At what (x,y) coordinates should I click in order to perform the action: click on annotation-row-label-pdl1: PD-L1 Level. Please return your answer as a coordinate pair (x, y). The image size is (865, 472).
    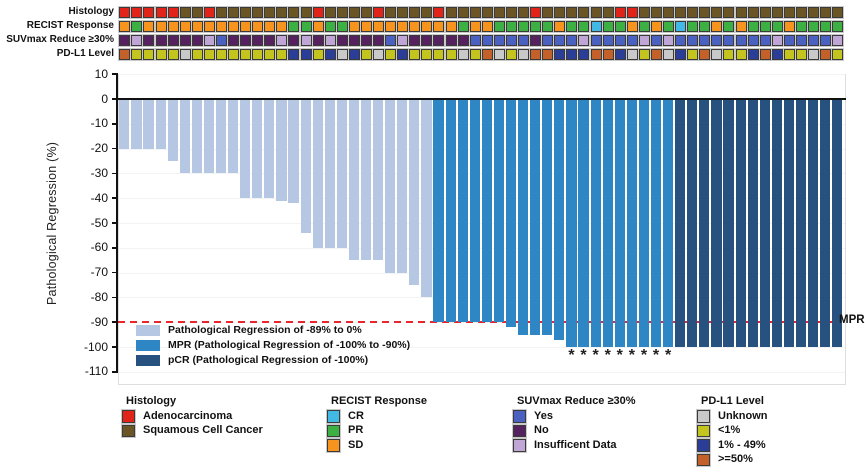
    Looking at the image, I should click on (85, 53).